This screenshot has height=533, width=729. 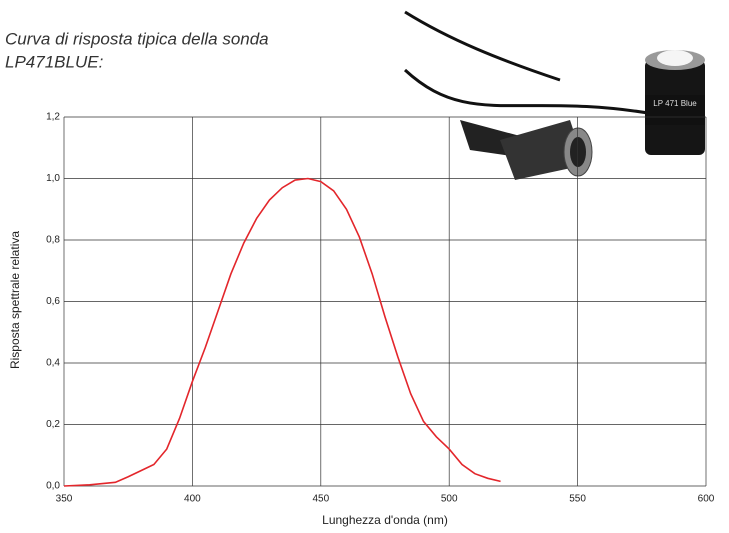 I want to click on photo-label: LP 471 Blue, so click(x=675, y=103).